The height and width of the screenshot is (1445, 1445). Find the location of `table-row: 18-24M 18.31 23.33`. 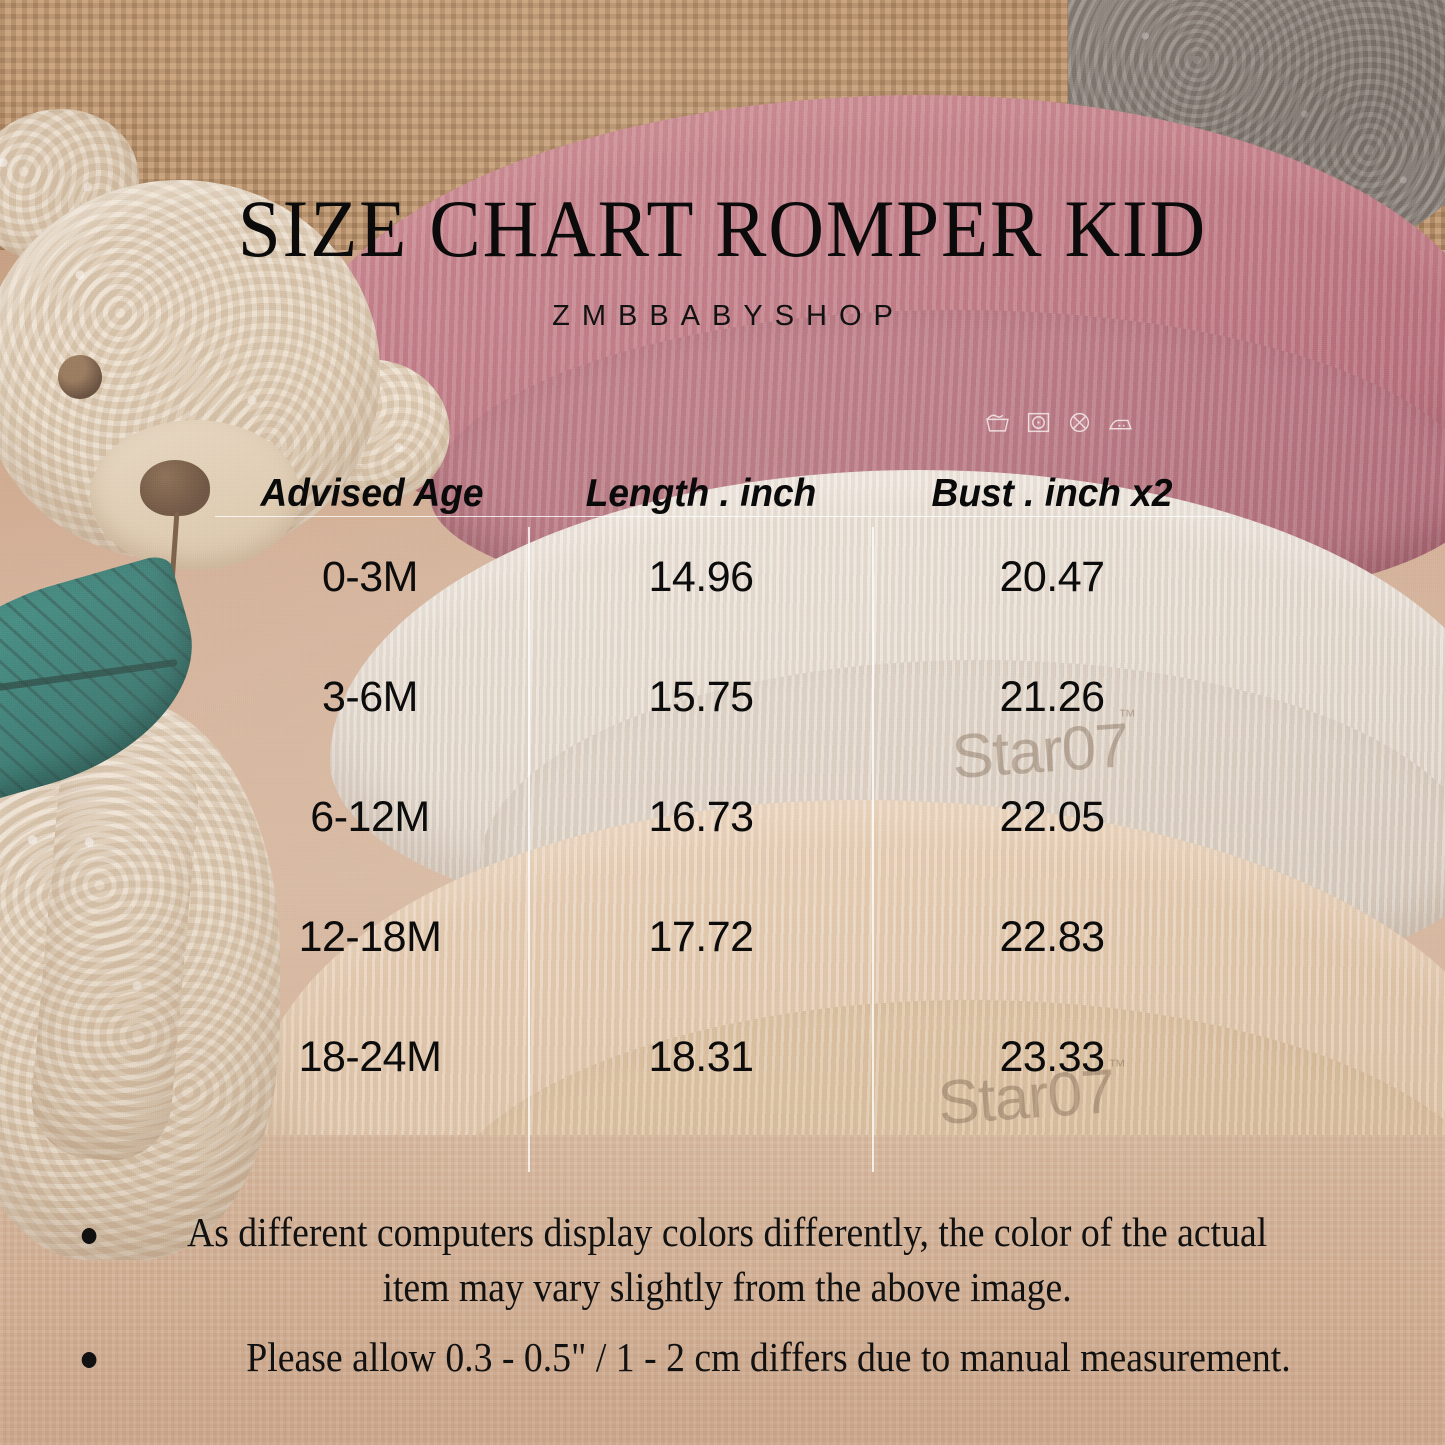

table-row: 18-24M 18.31 23.33 is located at coordinates (723, 1057).